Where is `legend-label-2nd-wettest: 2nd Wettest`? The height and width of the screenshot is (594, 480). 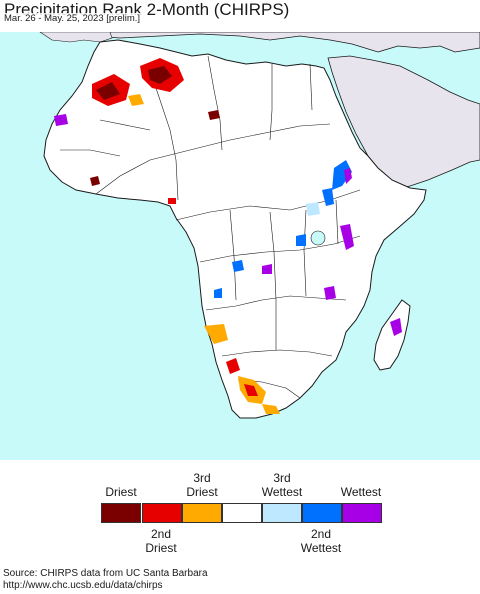 legend-label-2nd-wettest: 2nd Wettest is located at coordinates (321, 541).